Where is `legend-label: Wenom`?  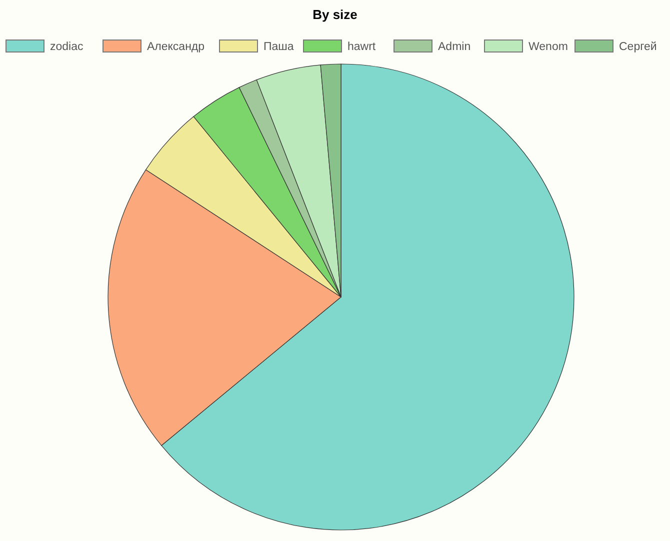
legend-label: Wenom is located at coordinates (548, 47).